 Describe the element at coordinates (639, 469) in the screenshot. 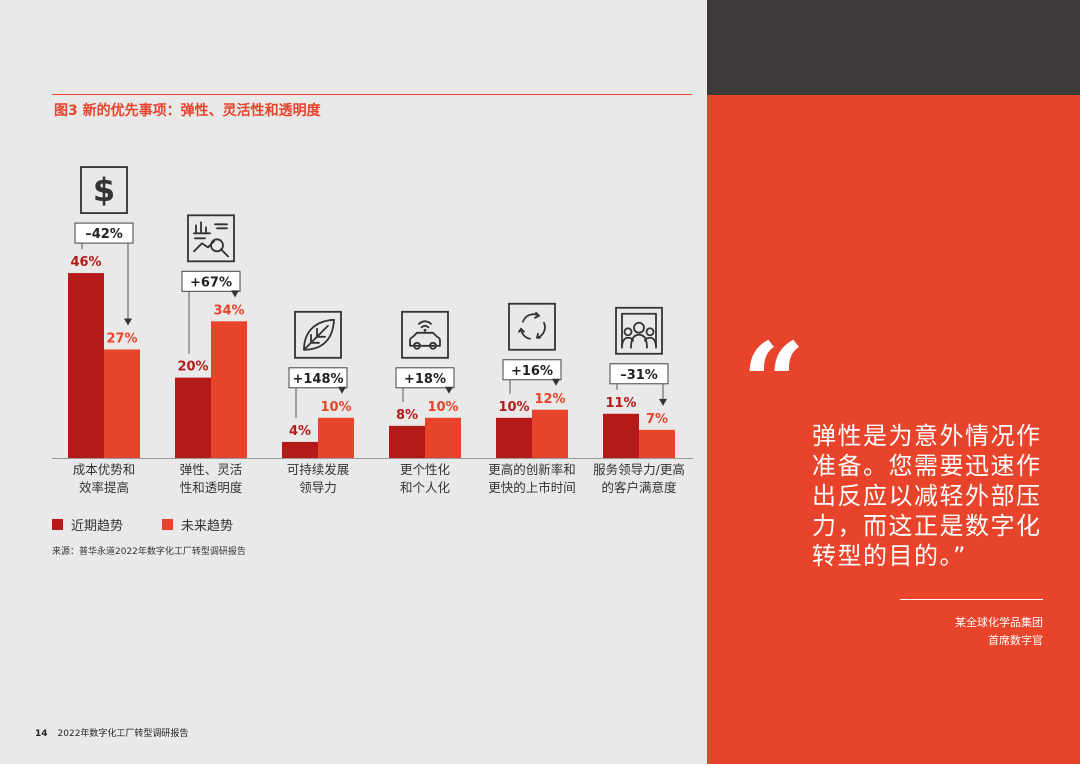

I see `category-label: 服务领导力/更高` at that location.